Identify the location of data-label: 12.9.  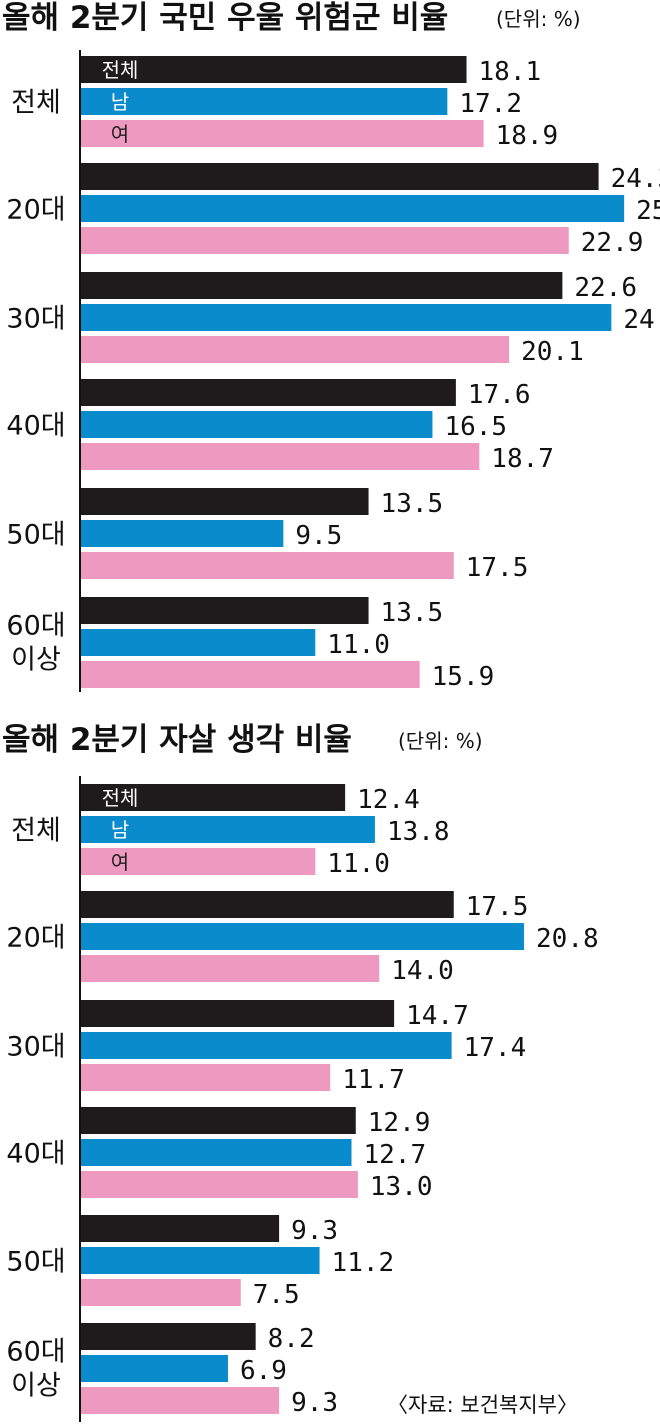
(399, 1123).